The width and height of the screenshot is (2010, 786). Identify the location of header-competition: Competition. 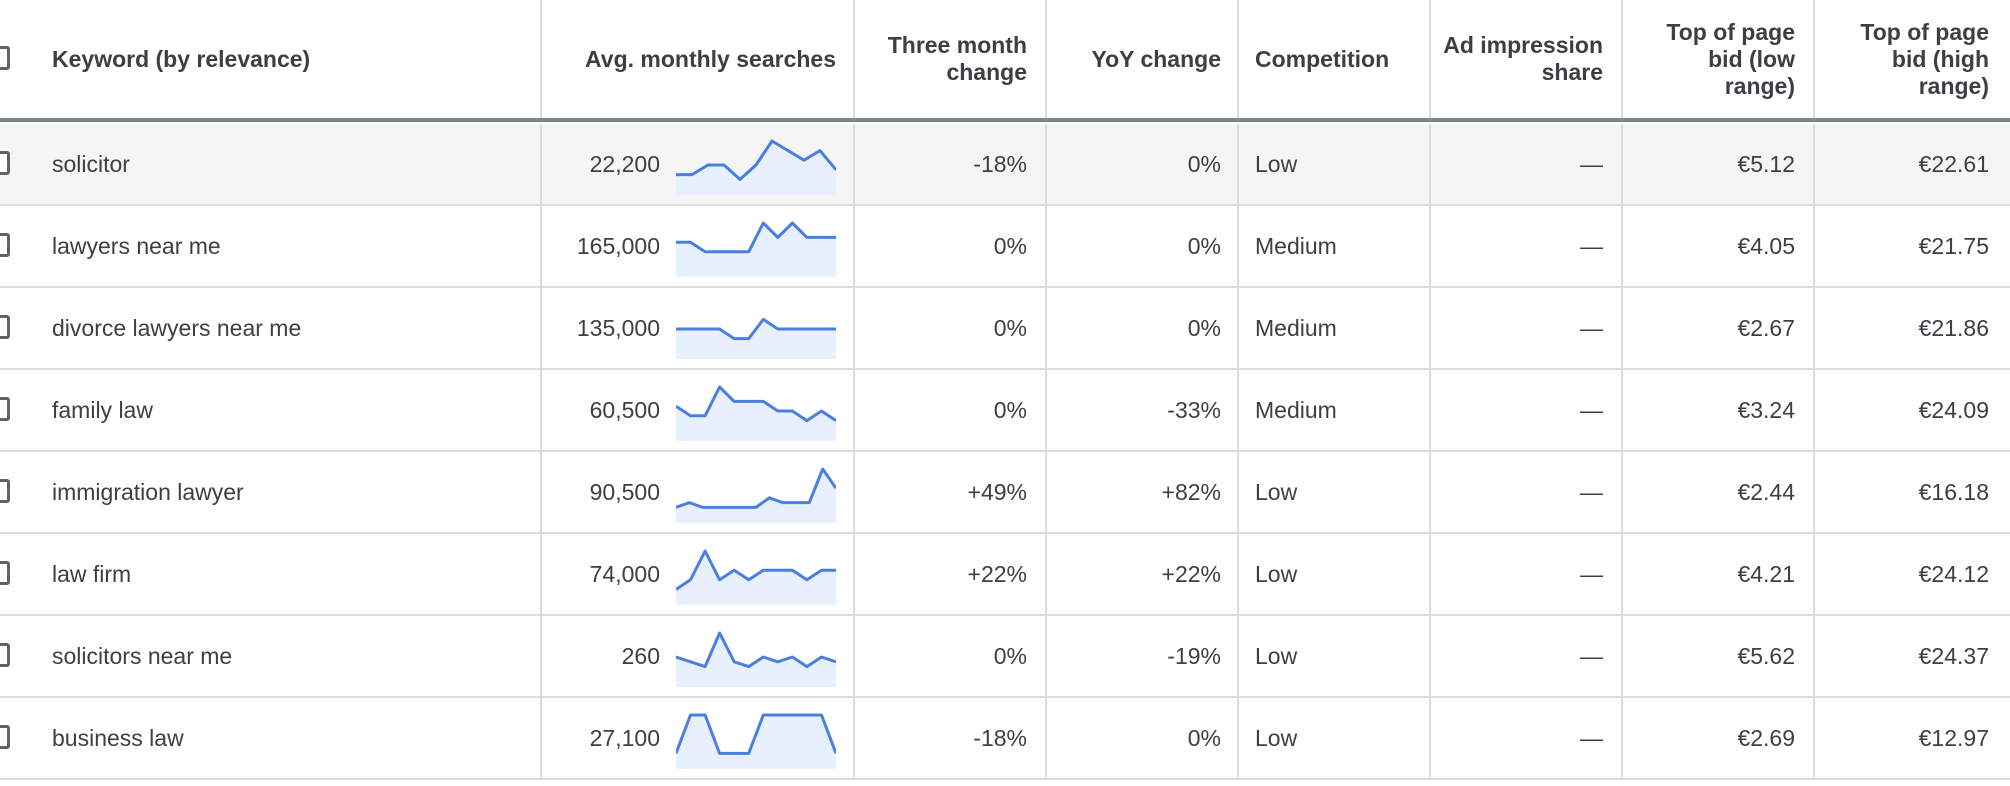
(1334, 59).